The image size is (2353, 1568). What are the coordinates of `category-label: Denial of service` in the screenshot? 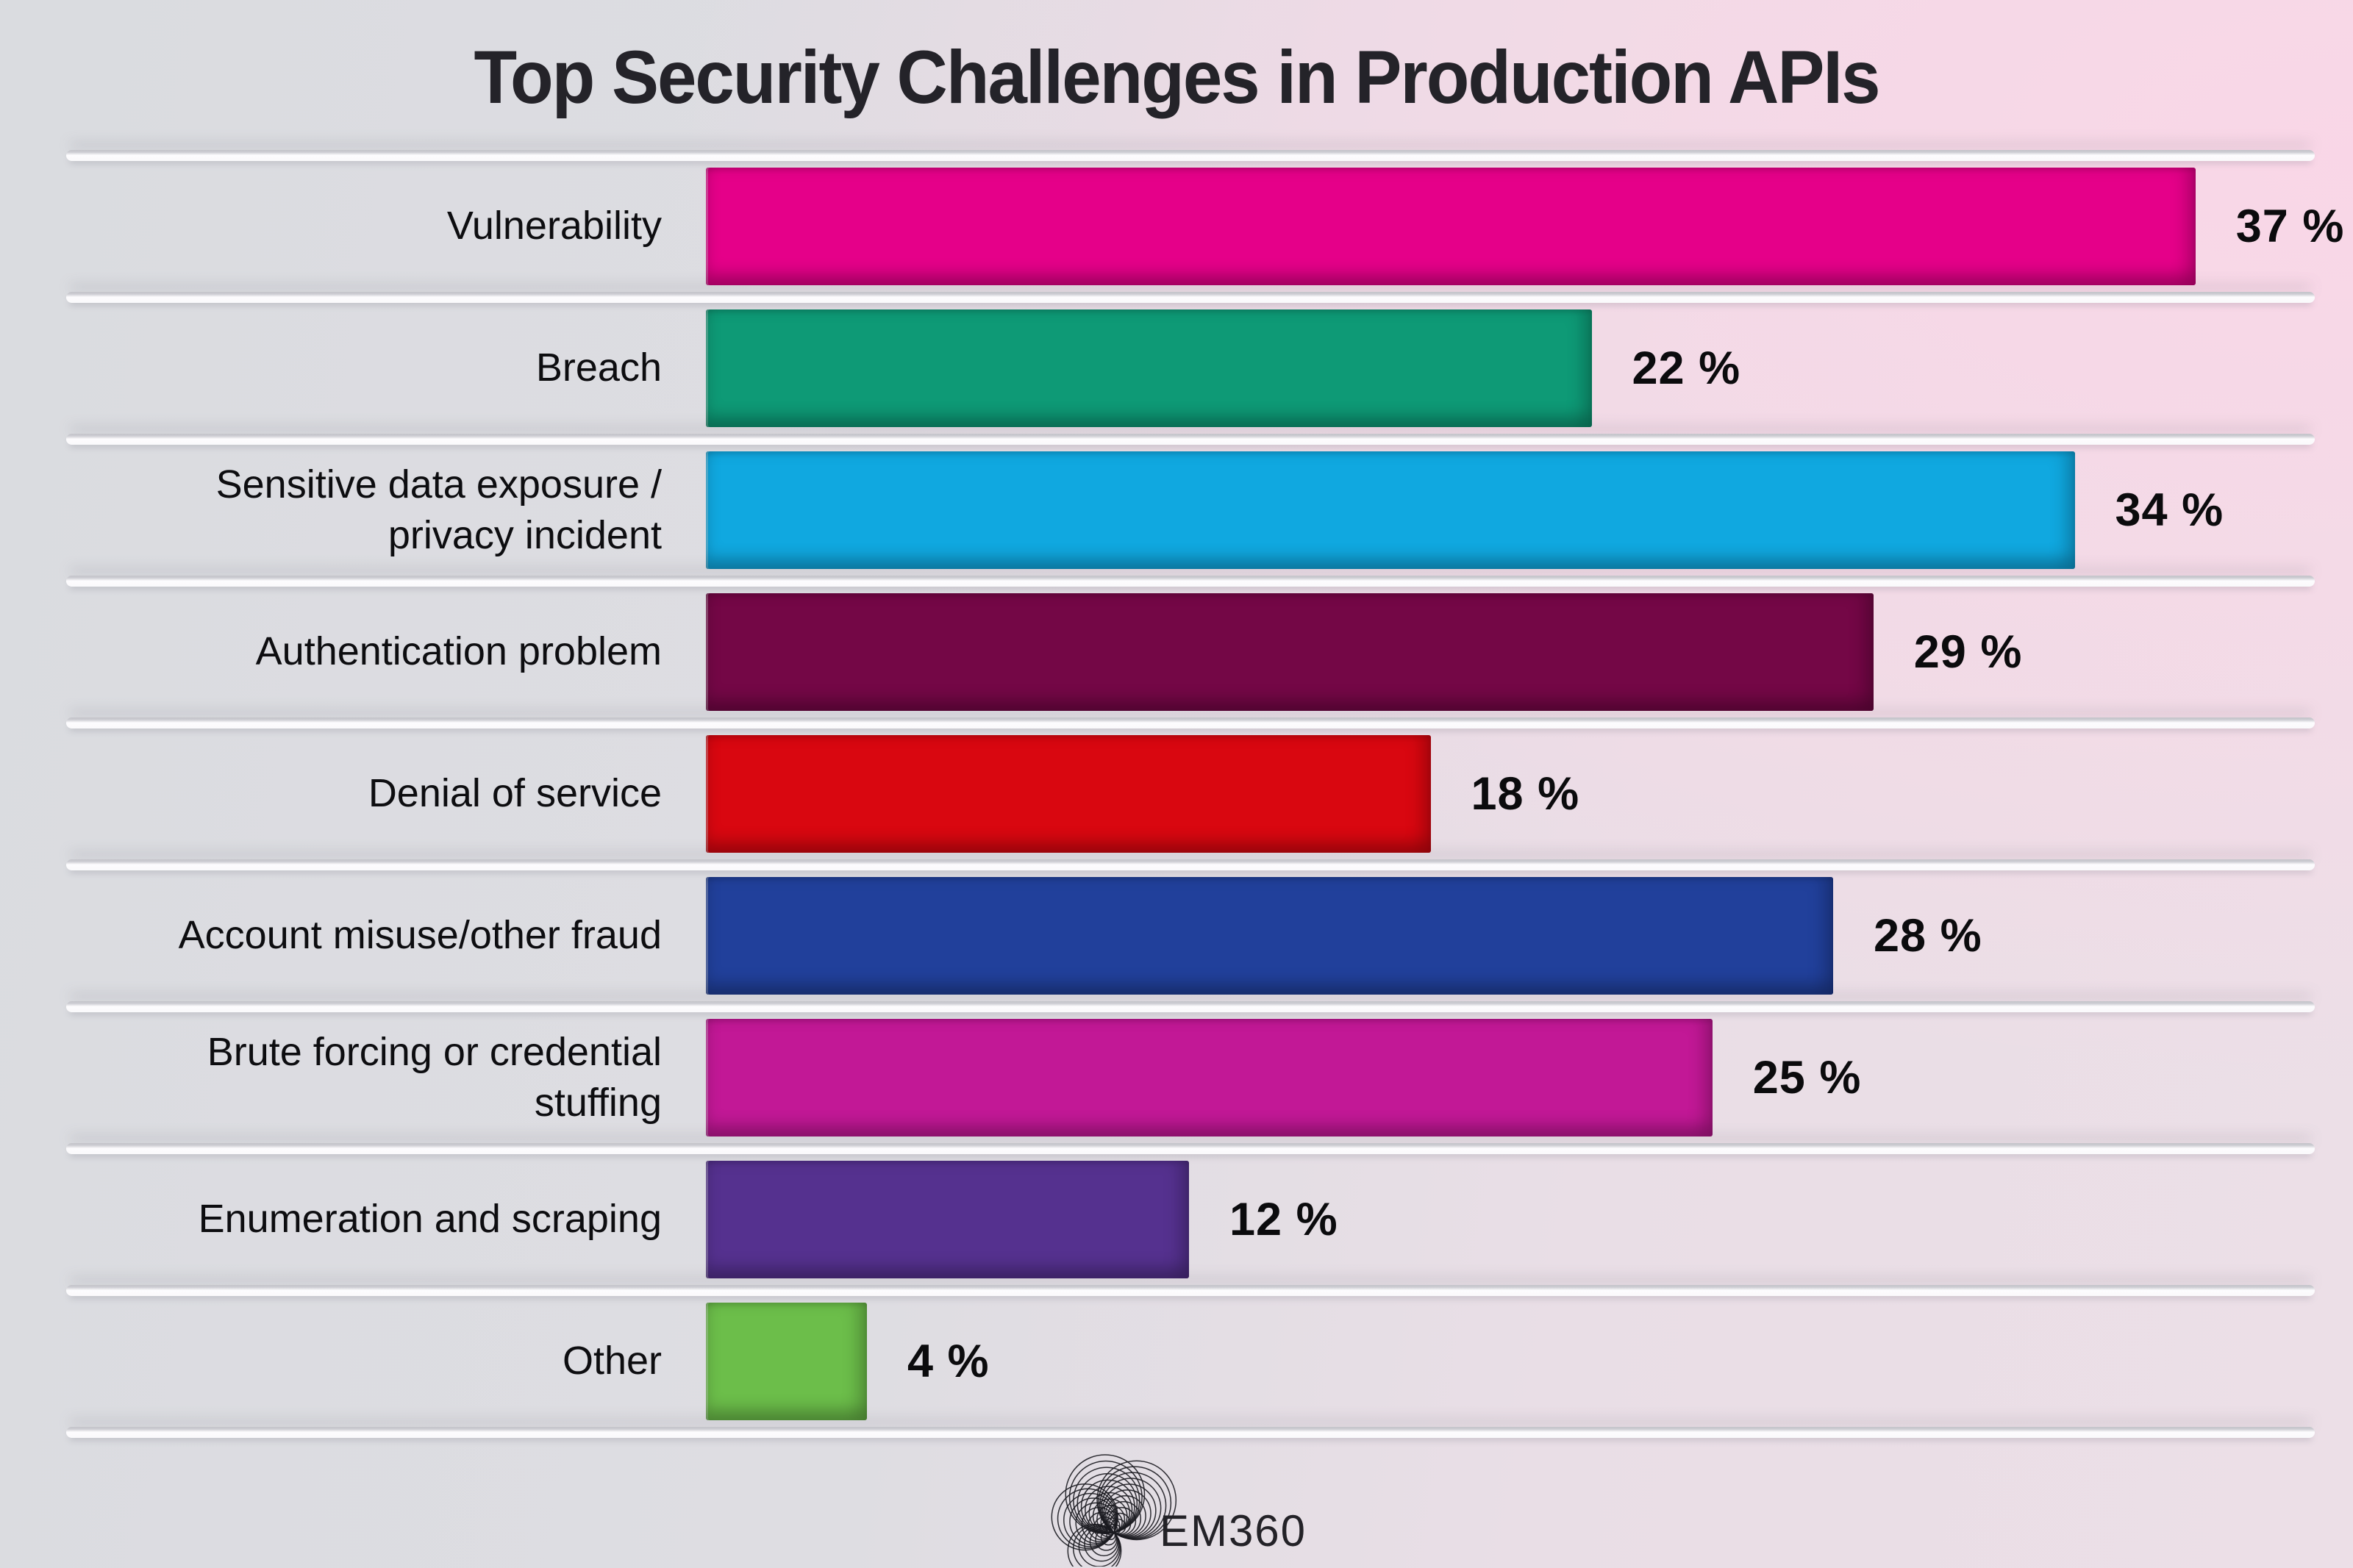 It's located at (515, 793).